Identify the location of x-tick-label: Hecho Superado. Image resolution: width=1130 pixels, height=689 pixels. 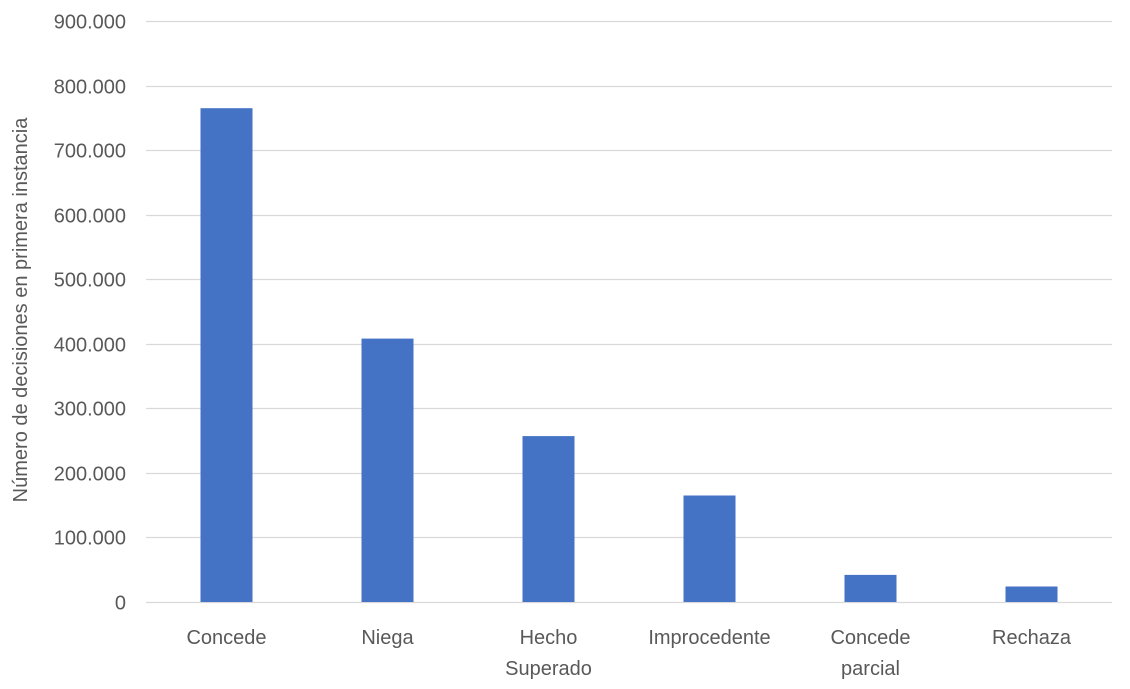
(548, 653).